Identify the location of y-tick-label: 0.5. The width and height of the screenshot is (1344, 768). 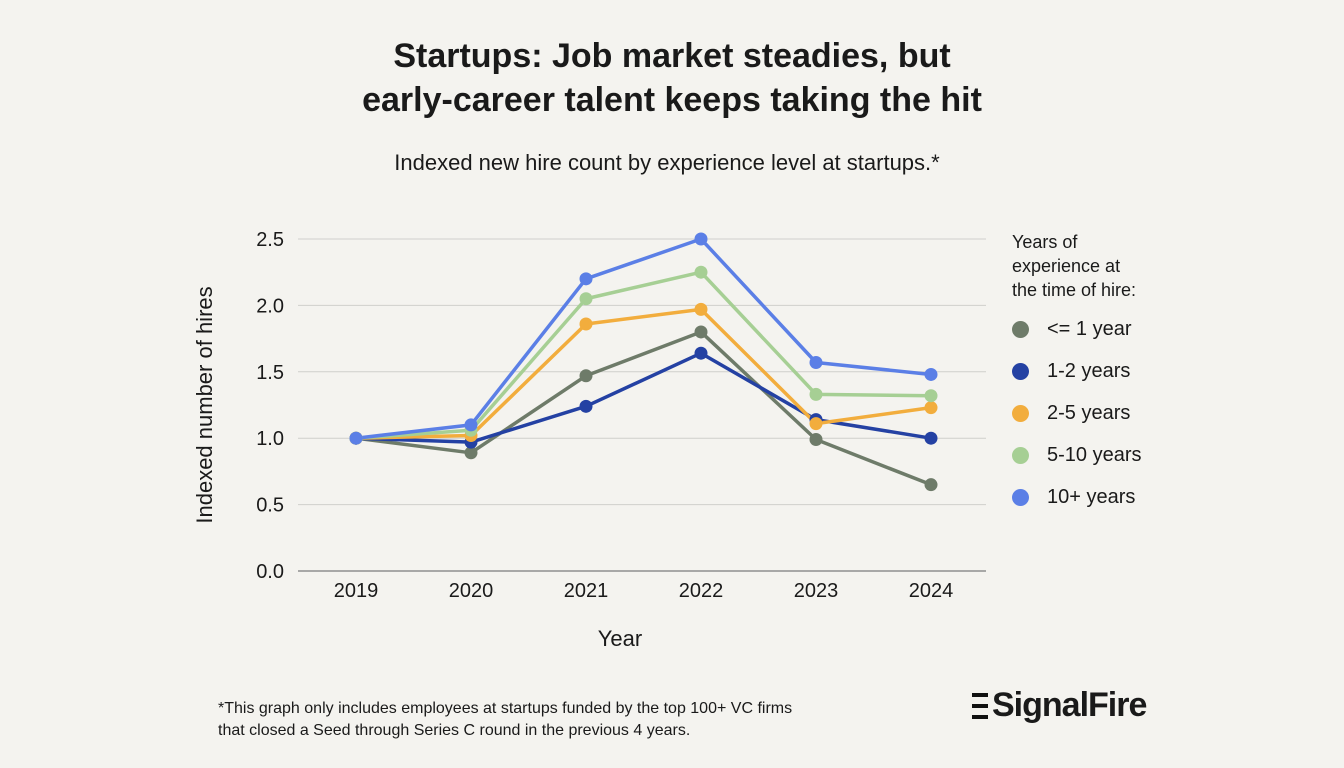
(270, 506).